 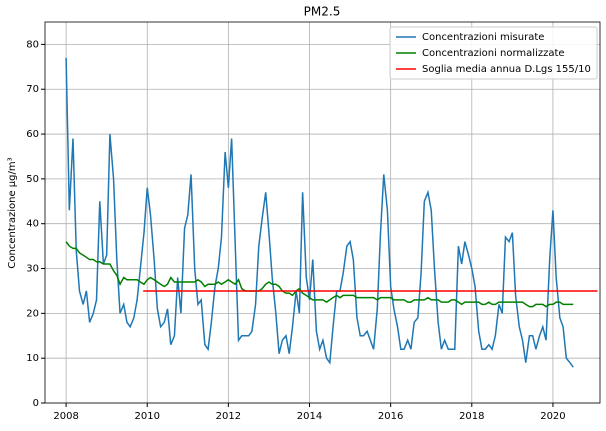 I want to click on y-tick-label: 20, so click(x=32, y=313).